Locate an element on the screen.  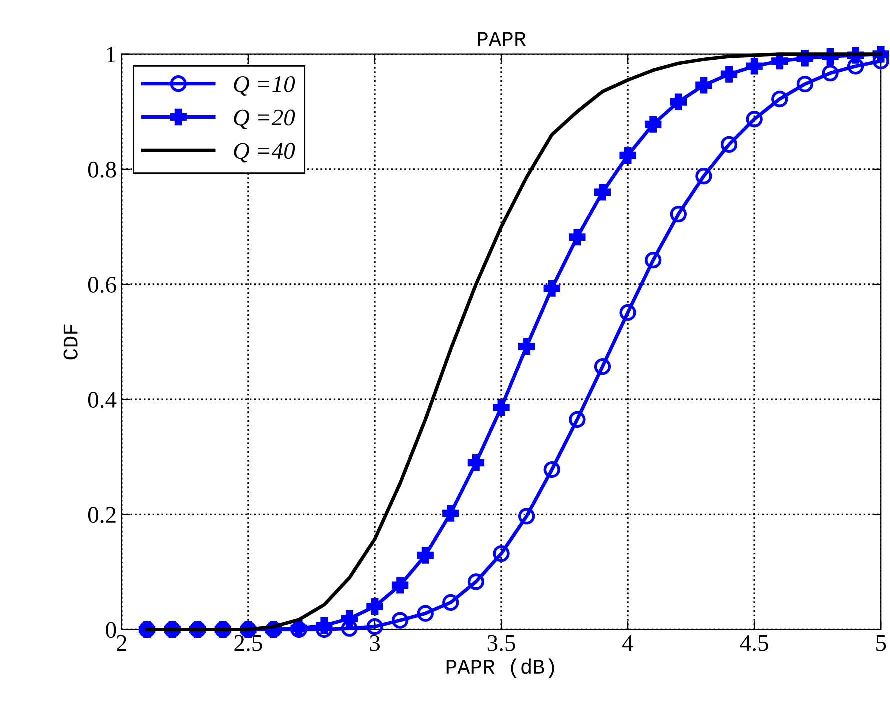
x-tick-label: 4.5 is located at coordinates (754, 643).